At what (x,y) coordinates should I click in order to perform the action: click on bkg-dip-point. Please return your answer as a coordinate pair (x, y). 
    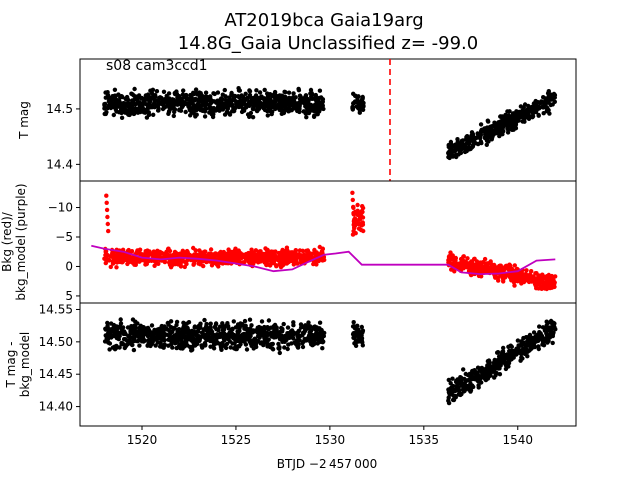
    Looking at the image, I should click on (354, 221).